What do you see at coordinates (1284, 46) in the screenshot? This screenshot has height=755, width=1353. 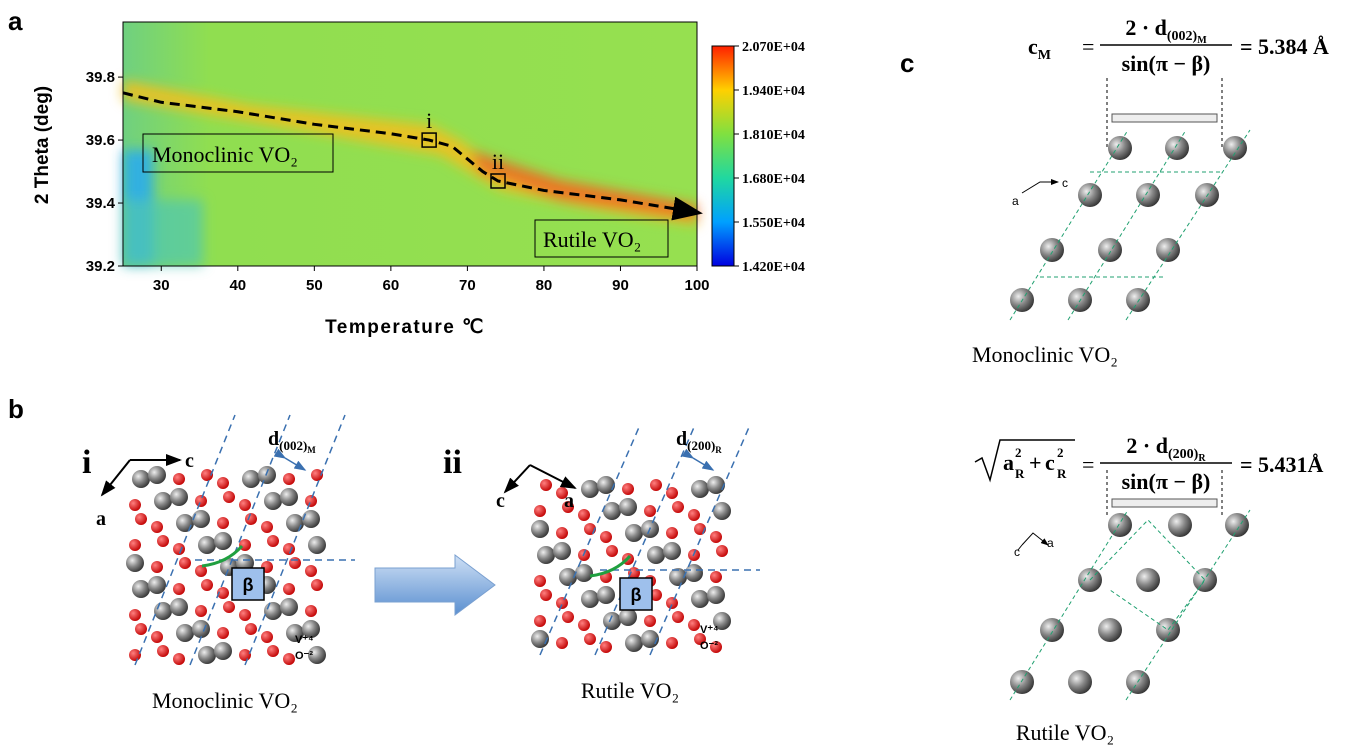 I see `result: = 5.384 Å` at bounding box center [1284, 46].